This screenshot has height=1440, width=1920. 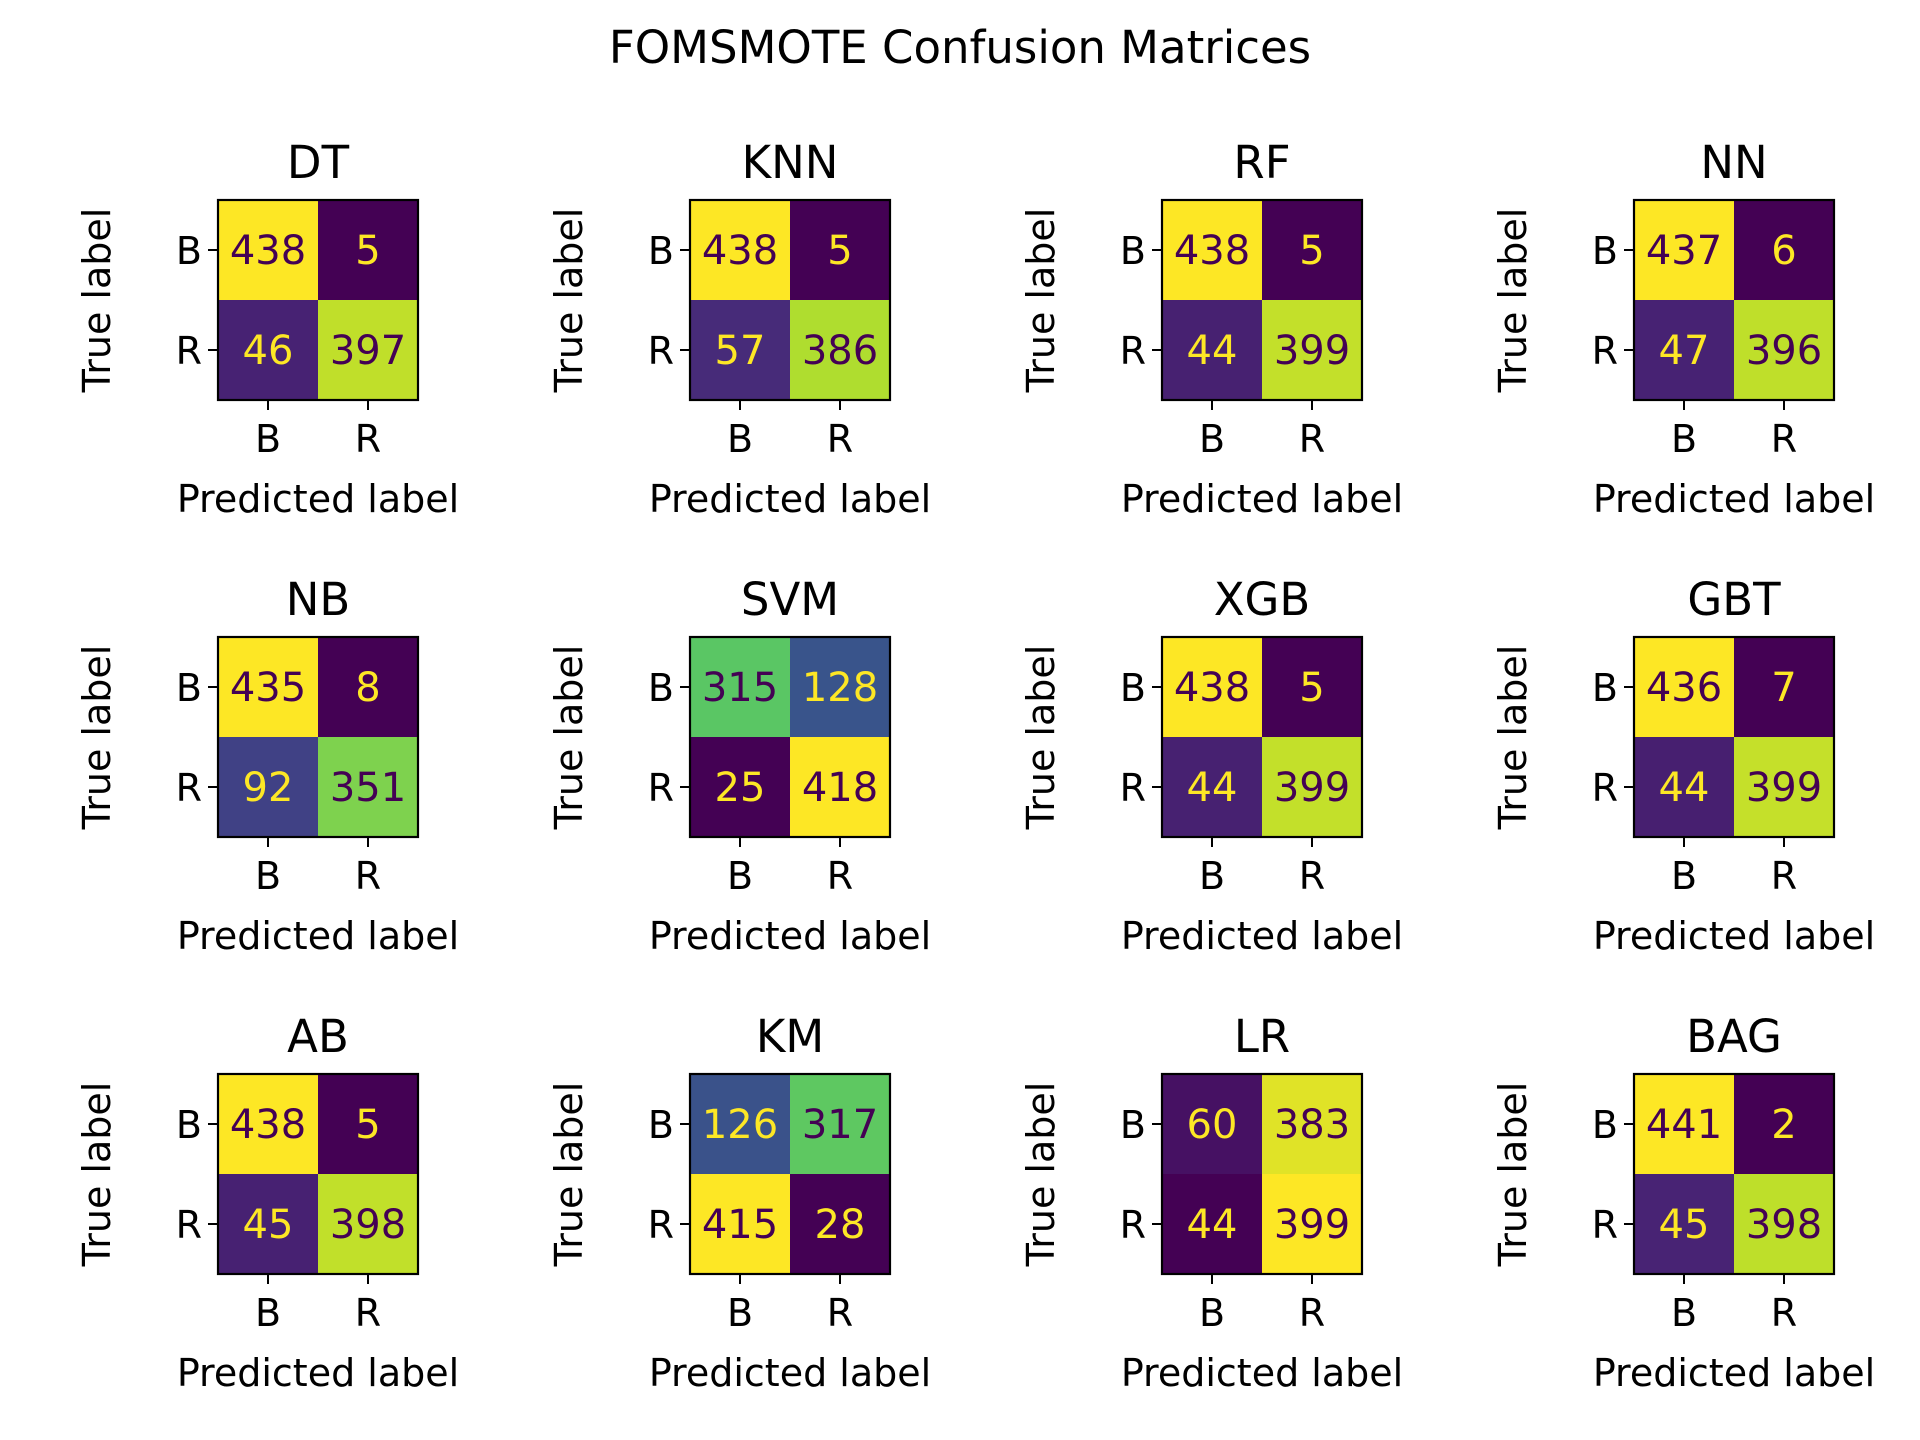 I want to click on y-tick-label-gbt-1: R, so click(x=1605, y=788).